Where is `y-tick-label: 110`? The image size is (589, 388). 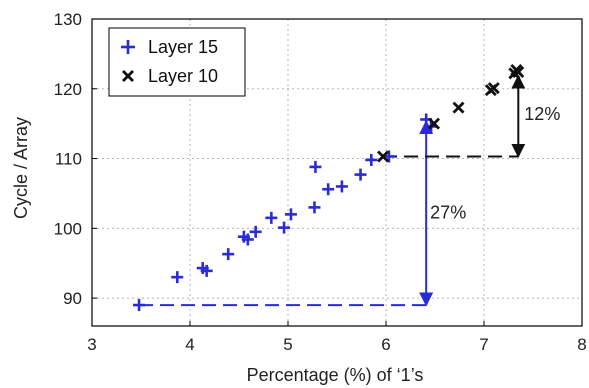 y-tick-label: 110 is located at coordinates (68, 159).